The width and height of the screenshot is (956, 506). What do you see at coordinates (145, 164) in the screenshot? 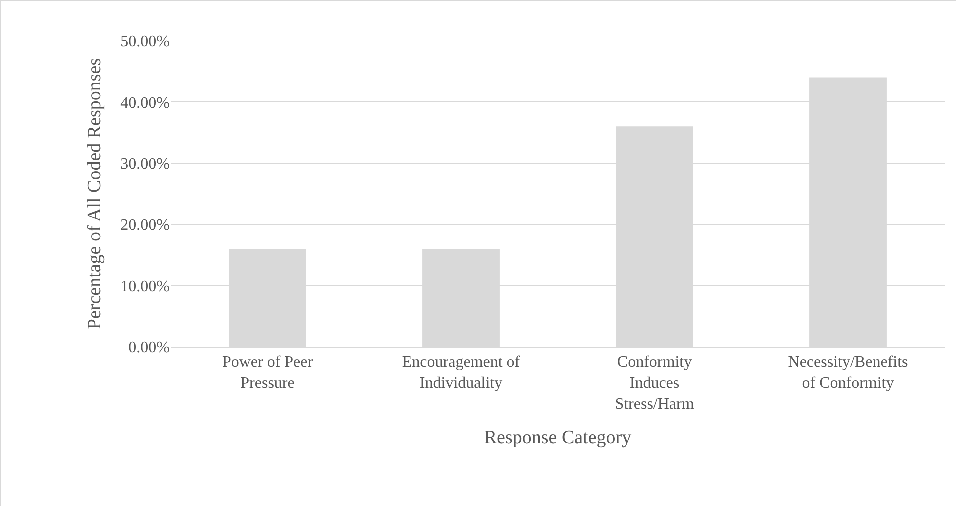
I see `y-tick-label: 30.00%` at bounding box center [145, 164].